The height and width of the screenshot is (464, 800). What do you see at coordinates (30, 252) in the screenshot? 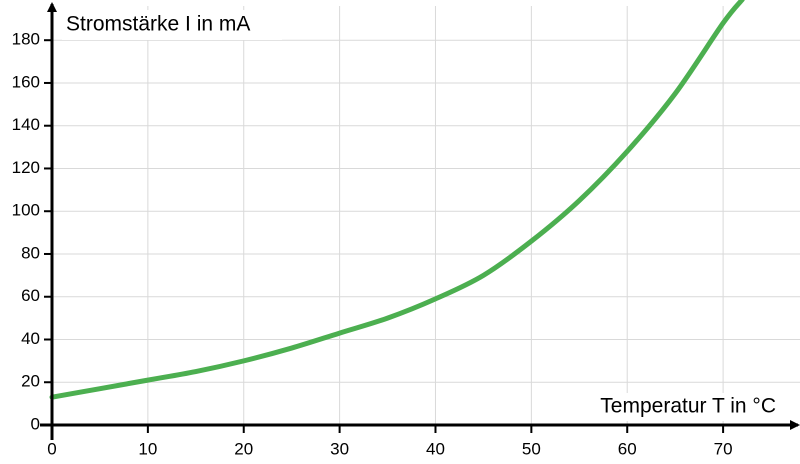
I see `y-tick-label: 80` at bounding box center [30, 252].